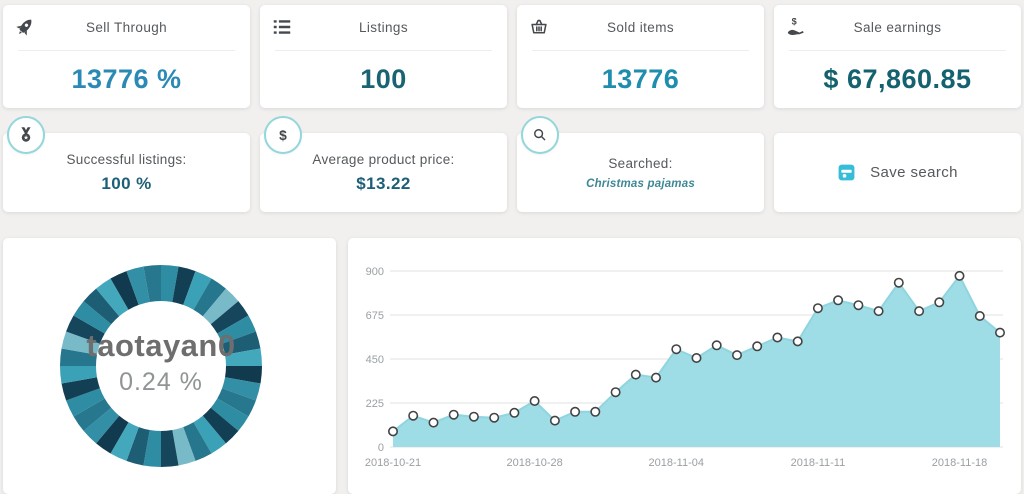 This screenshot has height=494, width=1024. What do you see at coordinates (383, 159) in the screenshot?
I see `summary-label: Average product price:` at bounding box center [383, 159].